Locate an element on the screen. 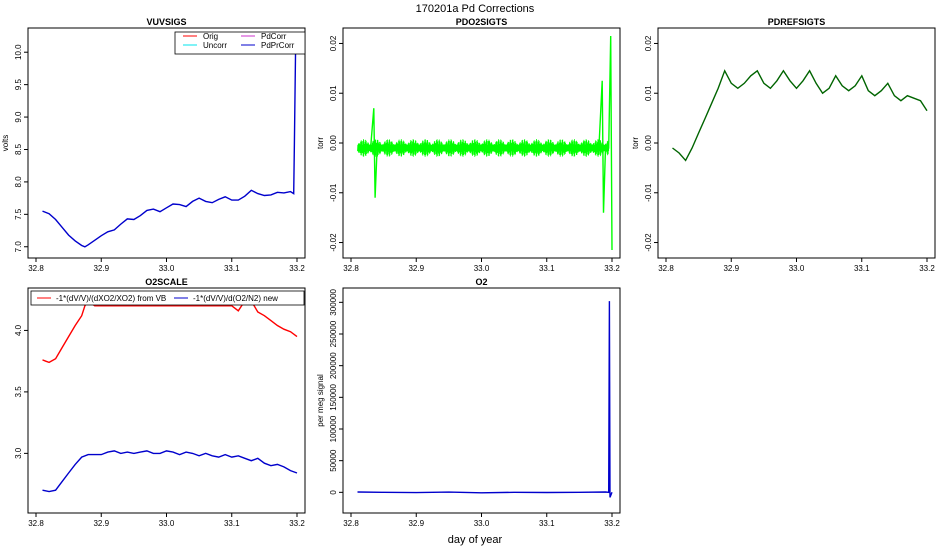  panel-title-pdrefsigts: PDREFSIGTS is located at coordinates (797, 22).